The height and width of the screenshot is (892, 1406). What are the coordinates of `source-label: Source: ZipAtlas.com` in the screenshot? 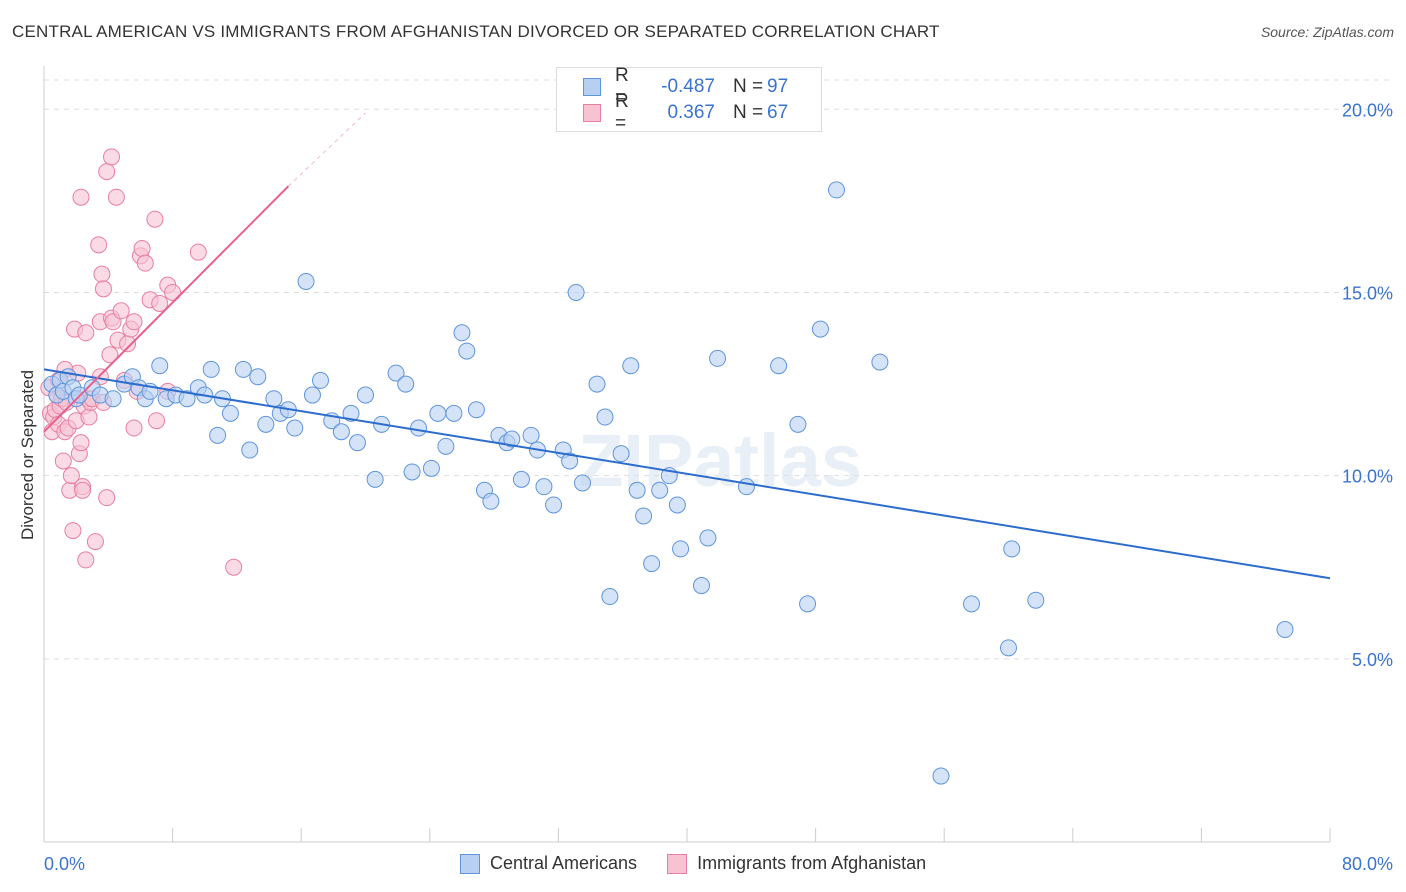 It's located at (1327, 32).